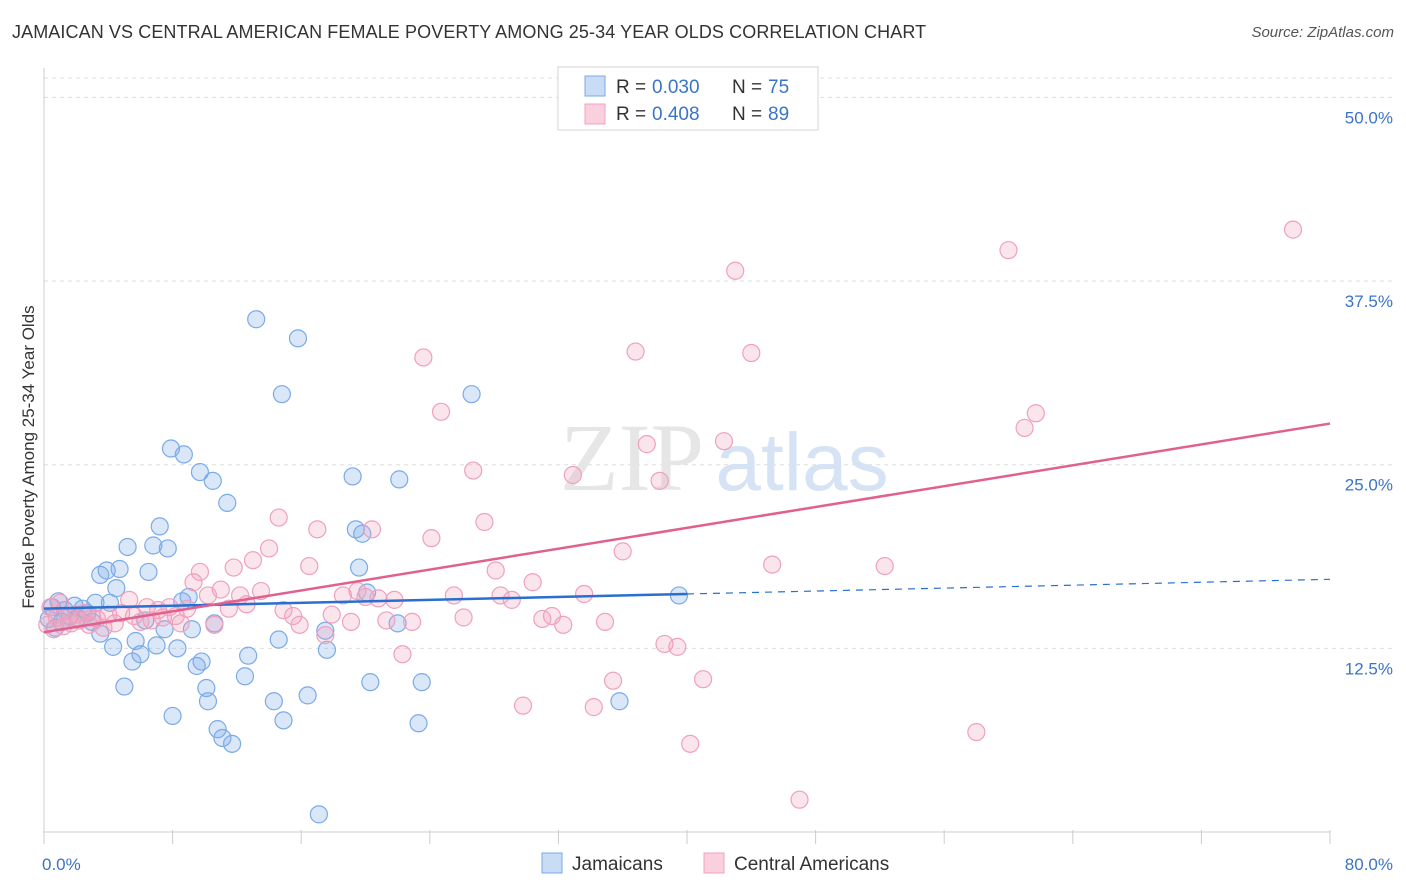 The width and height of the screenshot is (1406, 892). I want to click on legend-n-label-1: N =, so click(747, 87).